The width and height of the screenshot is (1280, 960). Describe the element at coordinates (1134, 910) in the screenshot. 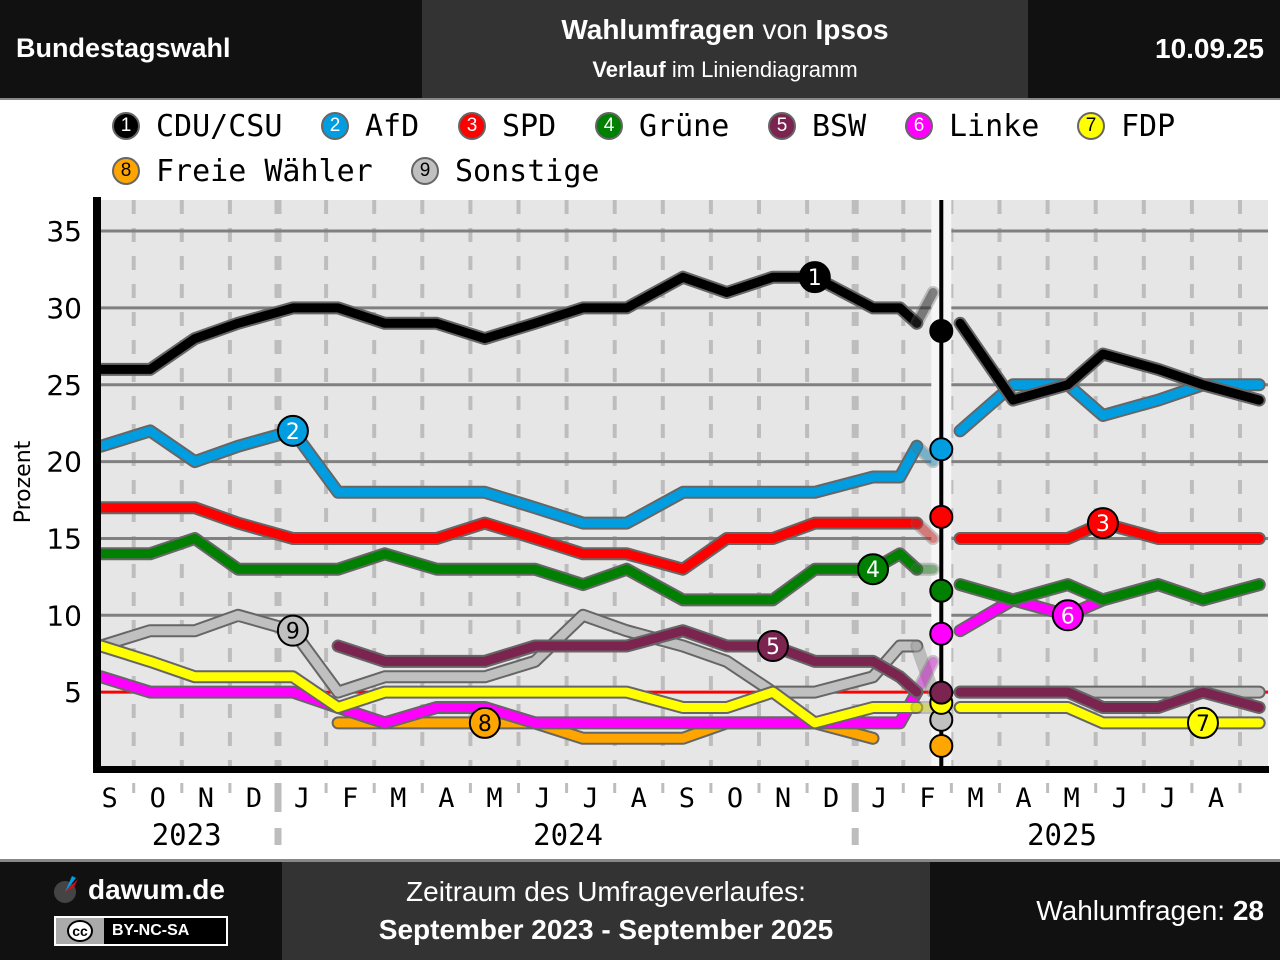

I see `poll-count-label: Wahlumfragen:` at that location.